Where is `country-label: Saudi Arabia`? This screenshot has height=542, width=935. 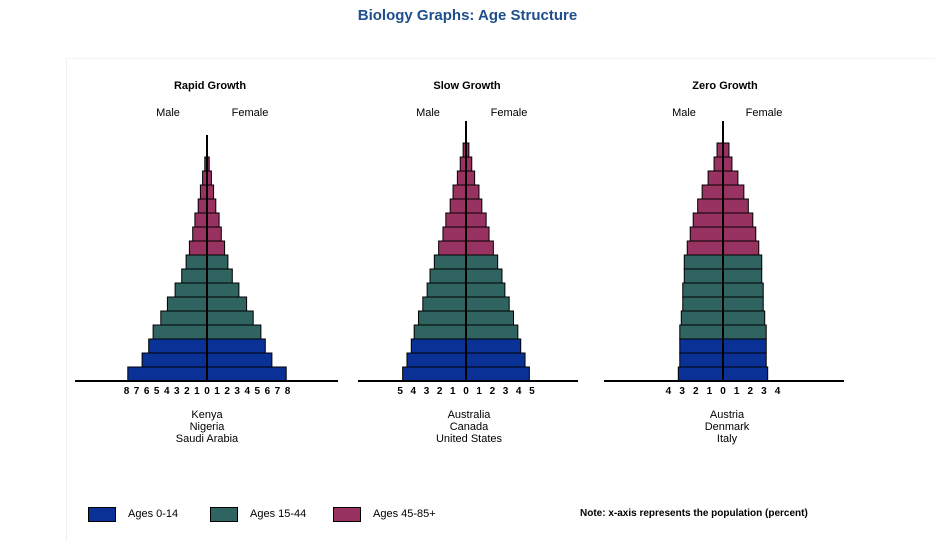 country-label: Saudi Arabia is located at coordinates (207, 439).